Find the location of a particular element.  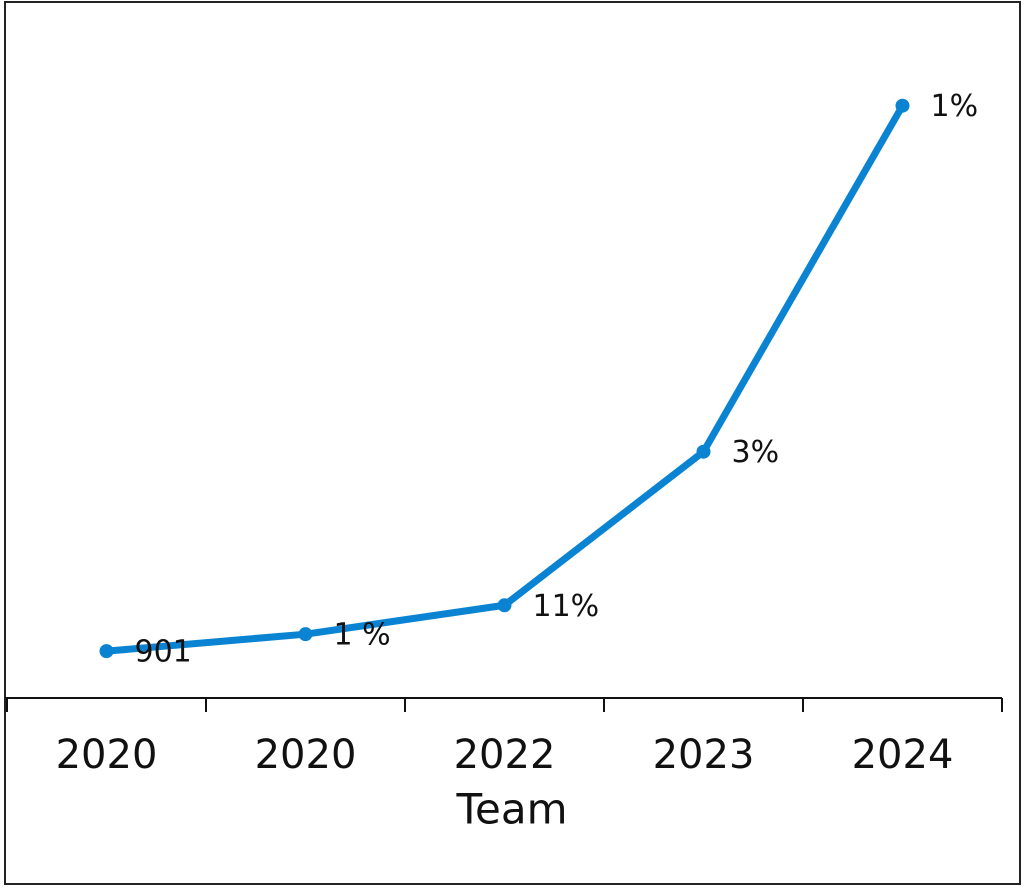

point-label: 11% is located at coordinates (566, 606).